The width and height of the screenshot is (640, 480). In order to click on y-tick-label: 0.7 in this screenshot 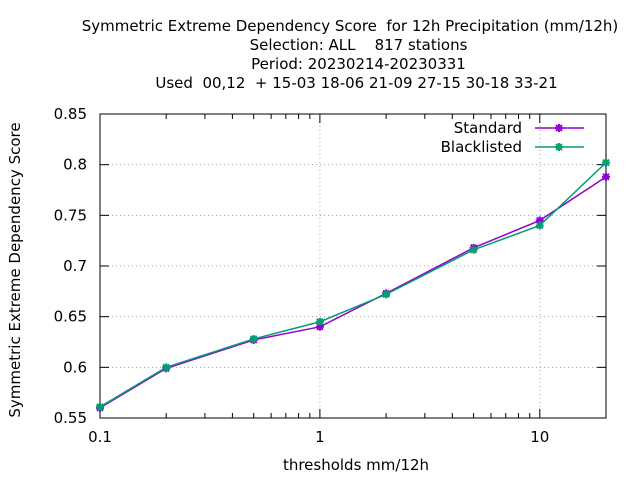, I will do `click(75, 266)`.